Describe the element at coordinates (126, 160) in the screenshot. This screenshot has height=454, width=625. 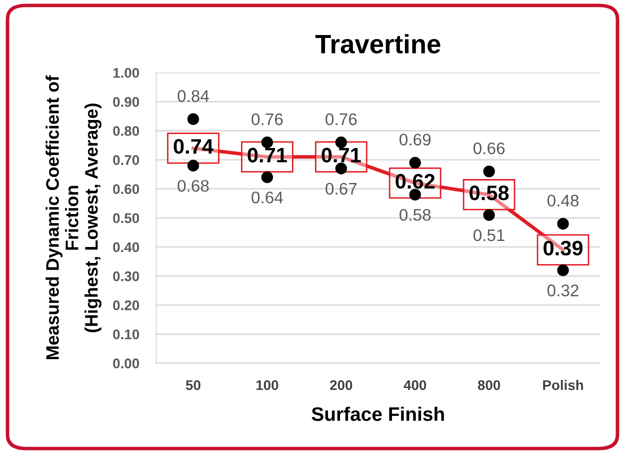
I see `y-tick-label: 0.70` at that location.